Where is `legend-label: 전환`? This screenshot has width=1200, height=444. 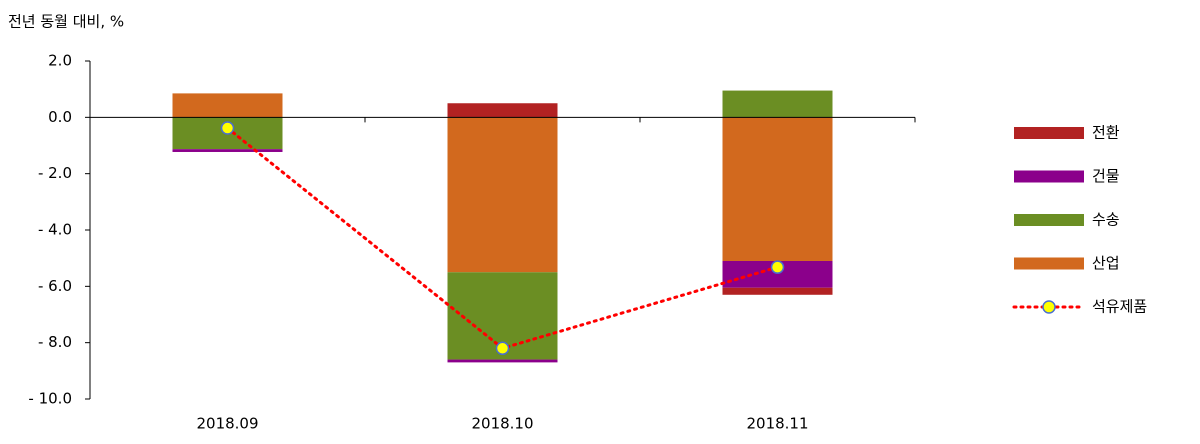
legend-label: 전환 is located at coordinates (1106, 133).